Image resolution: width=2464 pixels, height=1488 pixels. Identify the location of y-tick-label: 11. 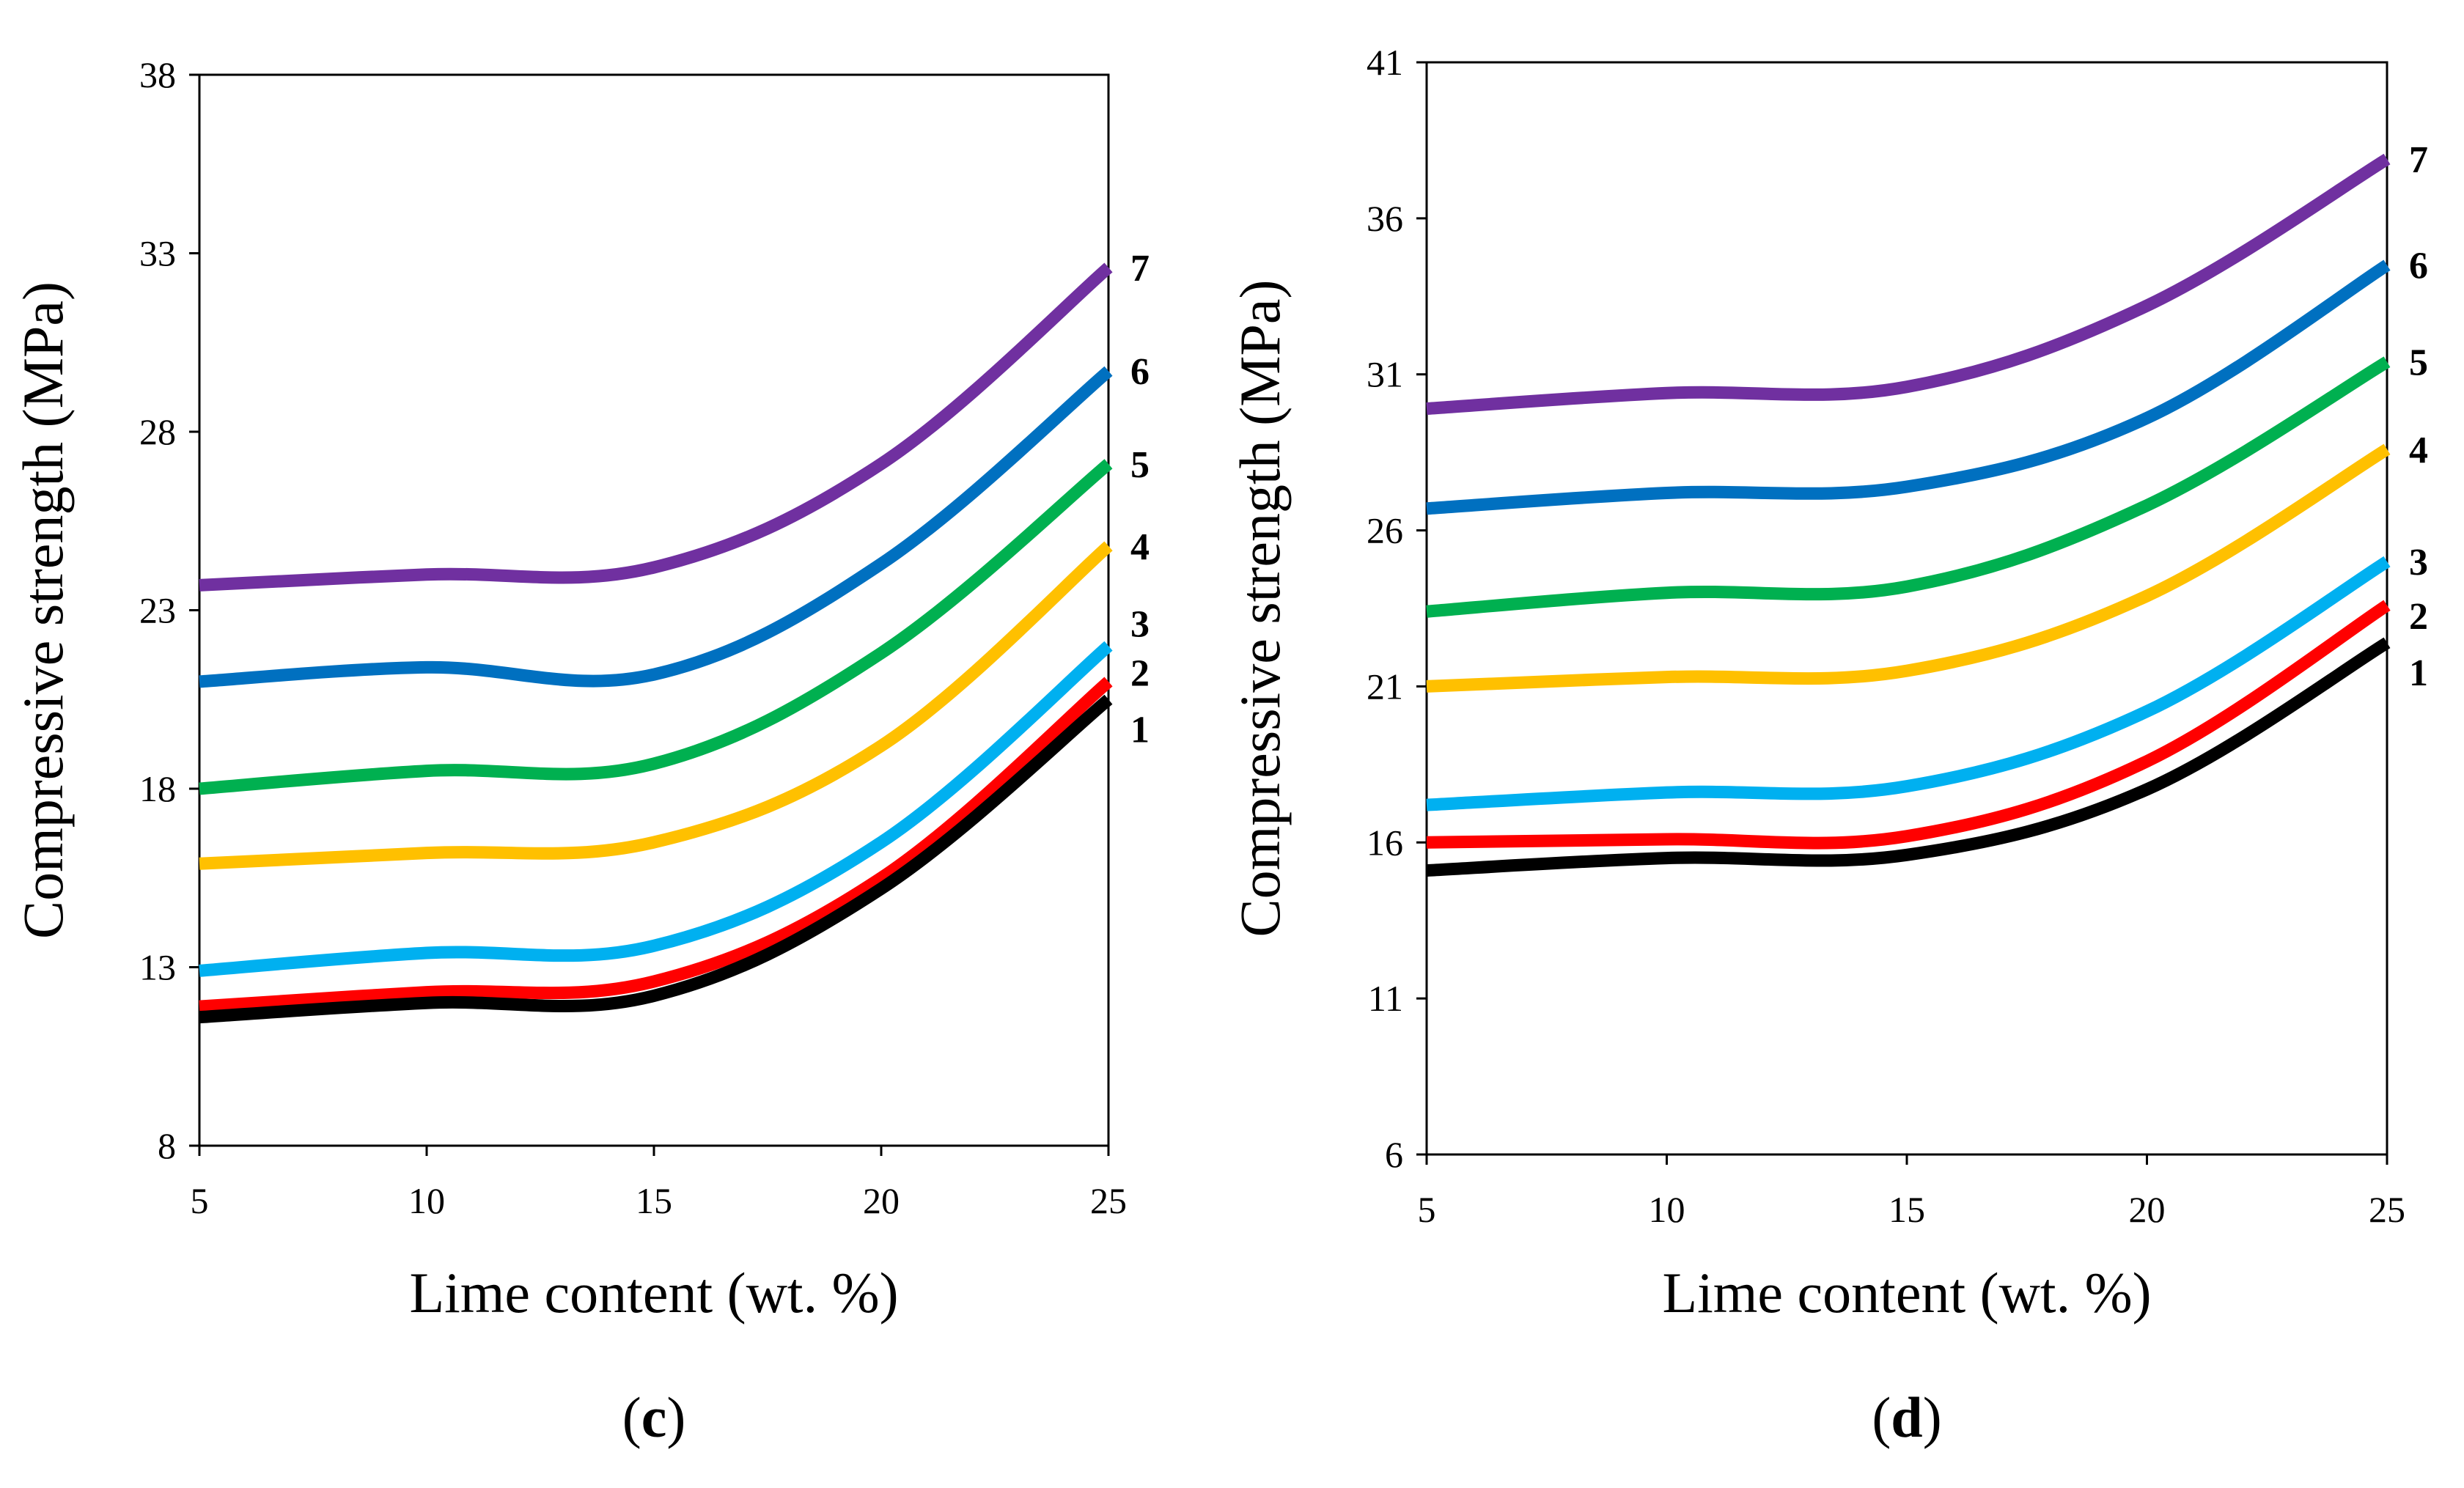
(1385, 998).